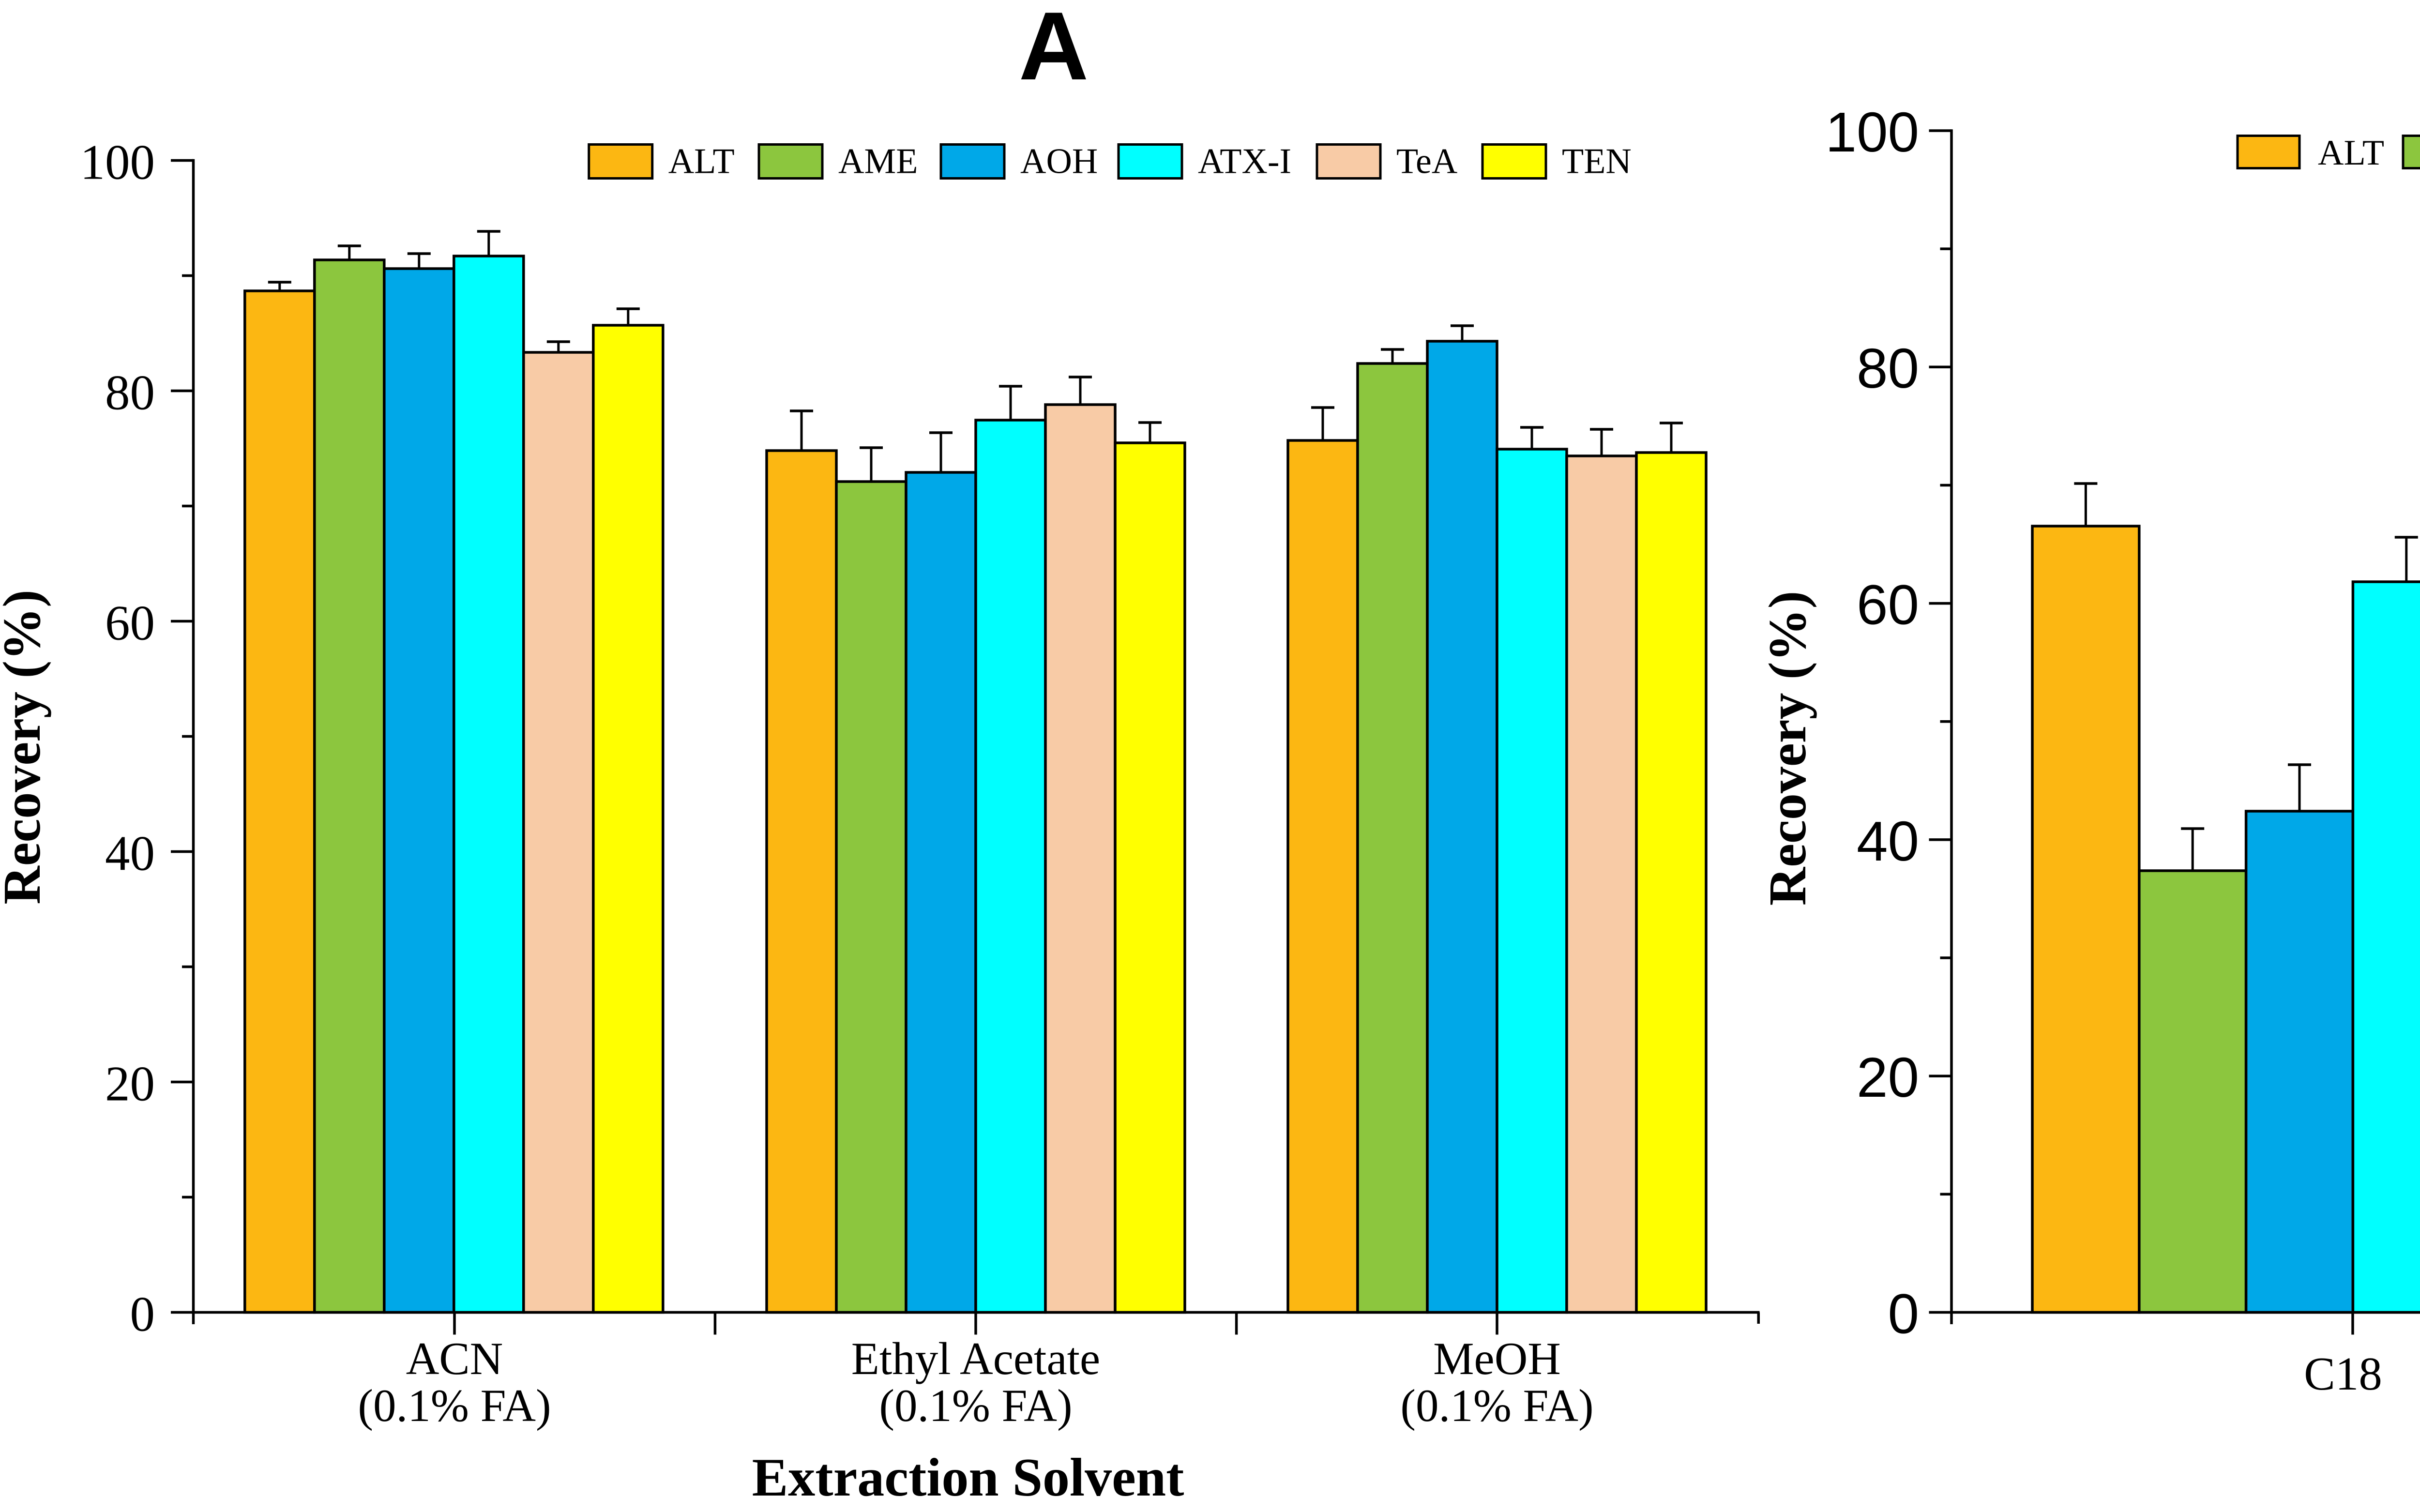 This screenshot has height=1512, width=2420. What do you see at coordinates (1054, 50) in the screenshot?
I see `svg-text: A` at bounding box center [1054, 50].